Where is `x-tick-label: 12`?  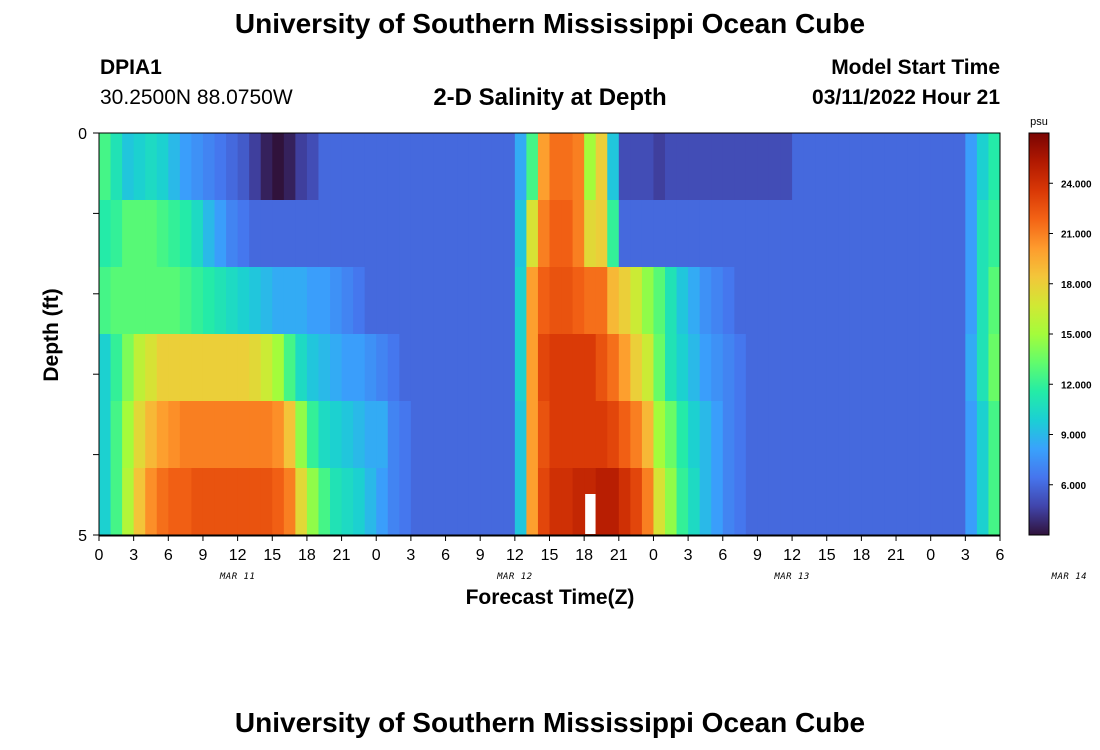 x-tick-label: 12 is located at coordinates (238, 555).